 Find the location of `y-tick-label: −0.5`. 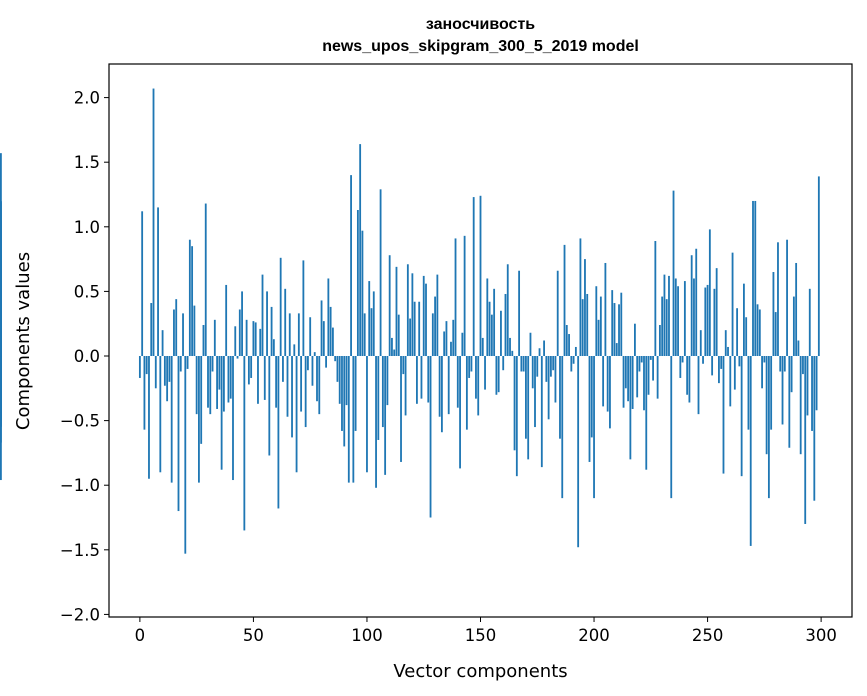

y-tick-label: −0.5 is located at coordinates (80, 421).